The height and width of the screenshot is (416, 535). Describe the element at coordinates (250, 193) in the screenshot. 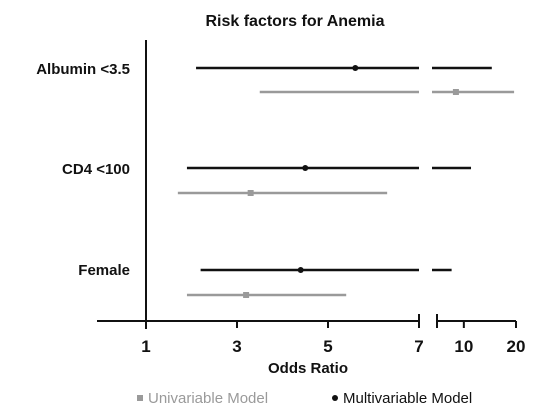

I see `univariable-cd4-100-point` at that location.